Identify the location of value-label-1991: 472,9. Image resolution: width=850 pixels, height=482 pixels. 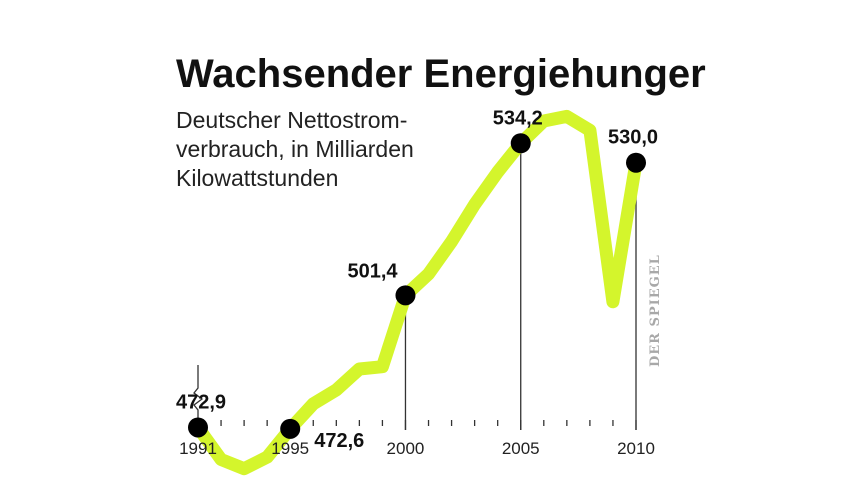
(201, 402).